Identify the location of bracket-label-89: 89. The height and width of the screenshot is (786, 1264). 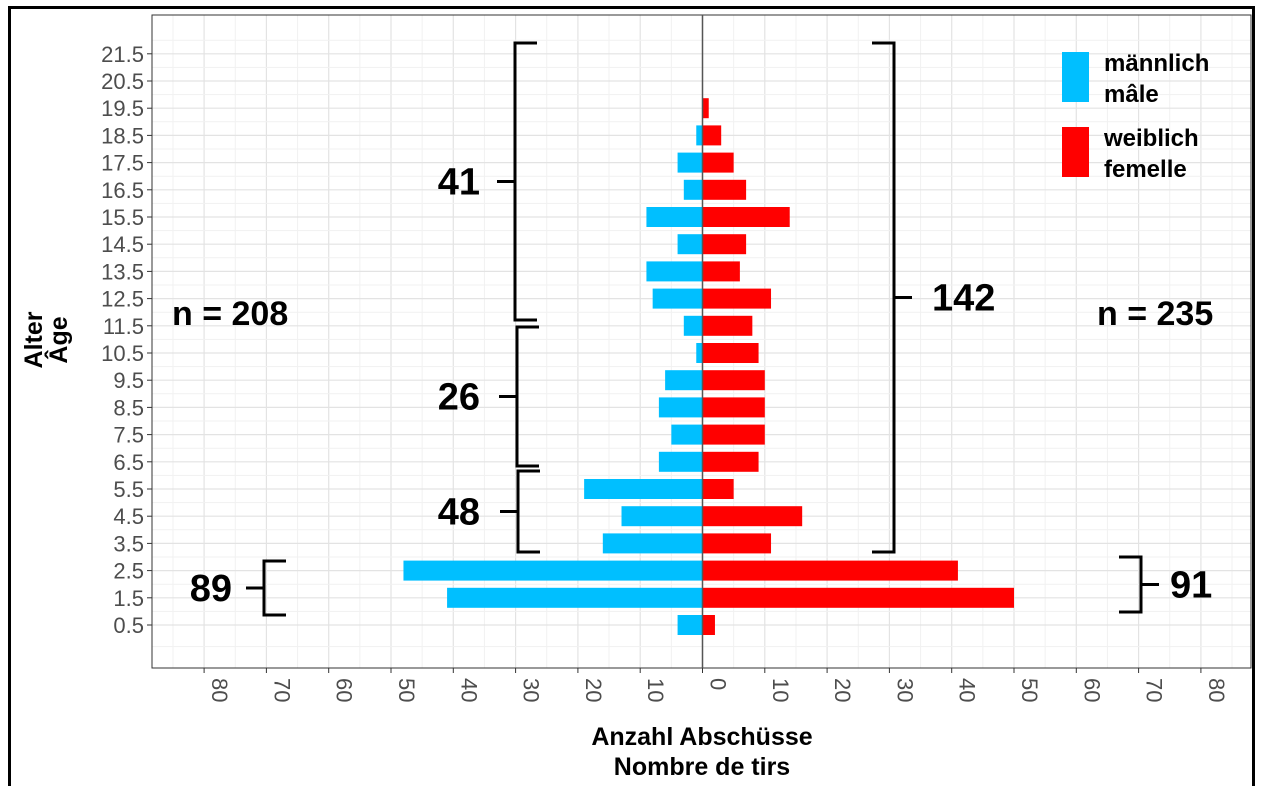
(211, 589).